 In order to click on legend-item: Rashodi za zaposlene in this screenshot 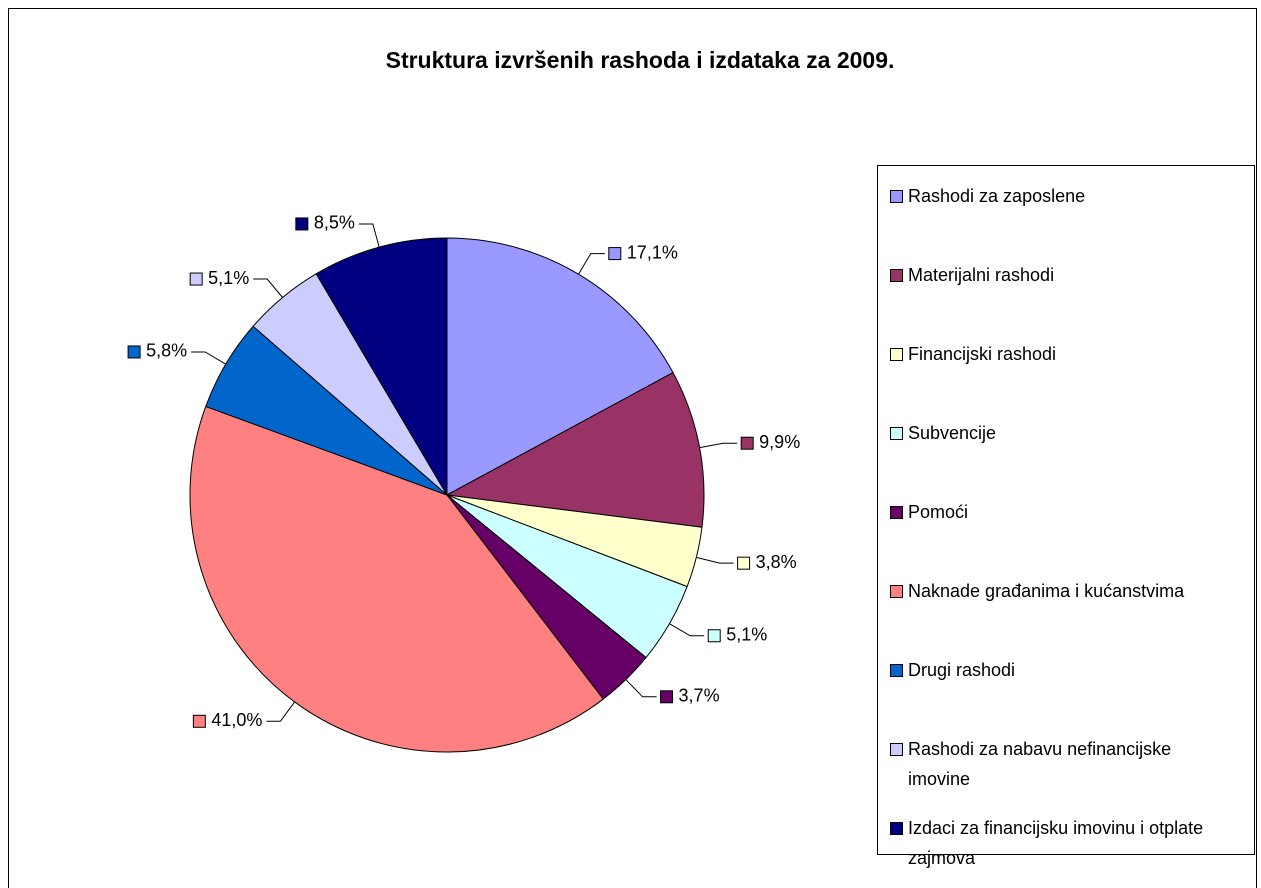, I will do `click(1055, 196)`.